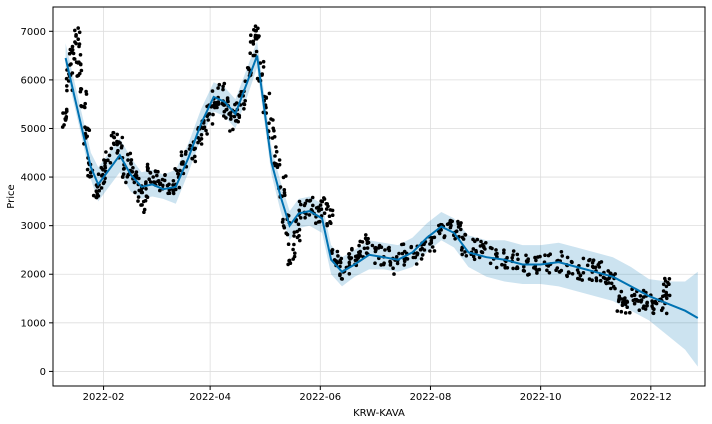  What do you see at coordinates (320, 397) in the screenshot?
I see `x-tick-label: 2022-06` at bounding box center [320, 397].